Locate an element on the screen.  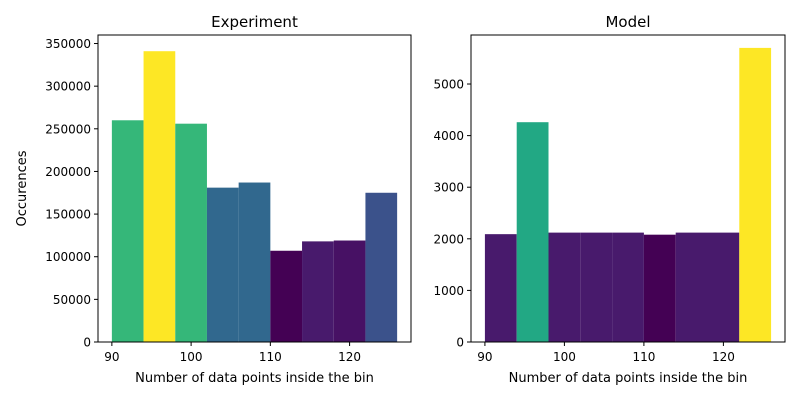
model-x-tick-label: 100 is located at coordinates (564, 357).